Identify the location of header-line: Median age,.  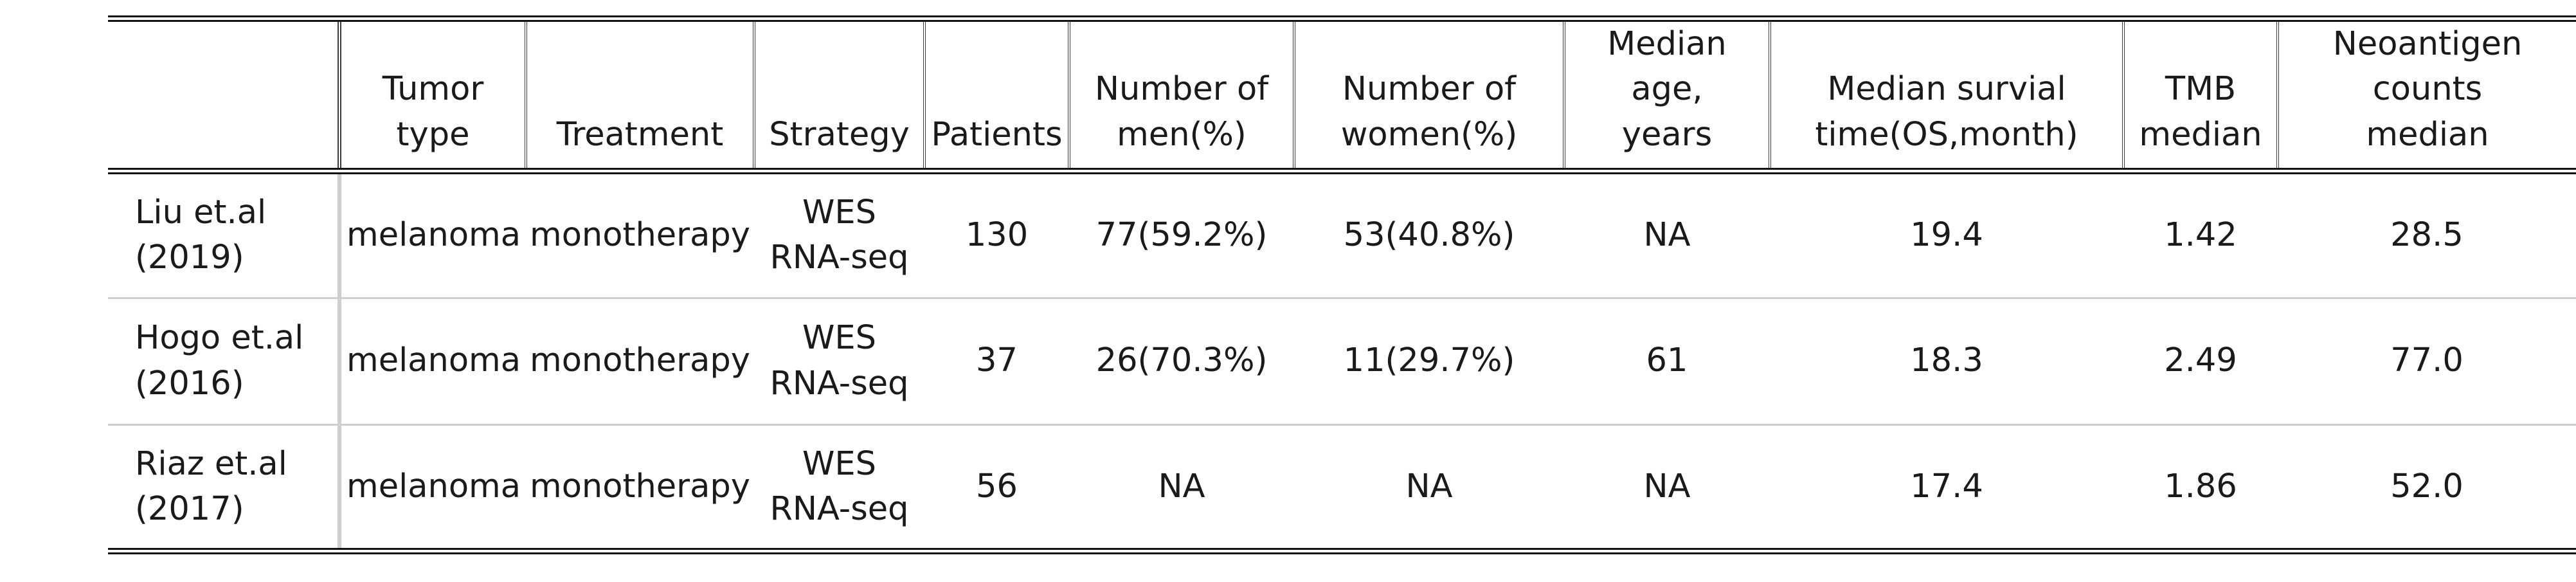
(1667, 67).